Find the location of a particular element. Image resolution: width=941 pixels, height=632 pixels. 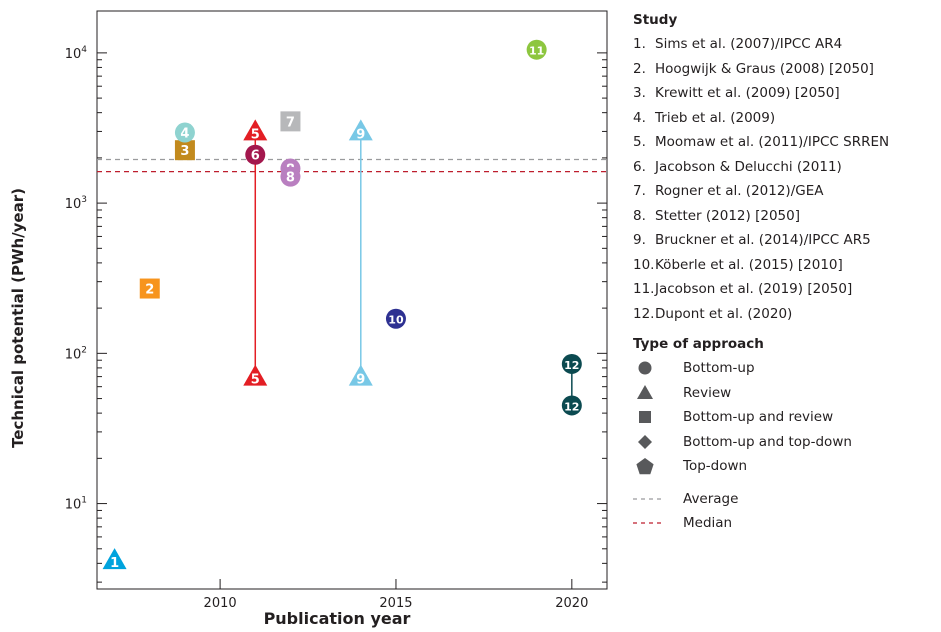

study-item: 8. Stetter (2012) [2050] is located at coordinates (786, 216).